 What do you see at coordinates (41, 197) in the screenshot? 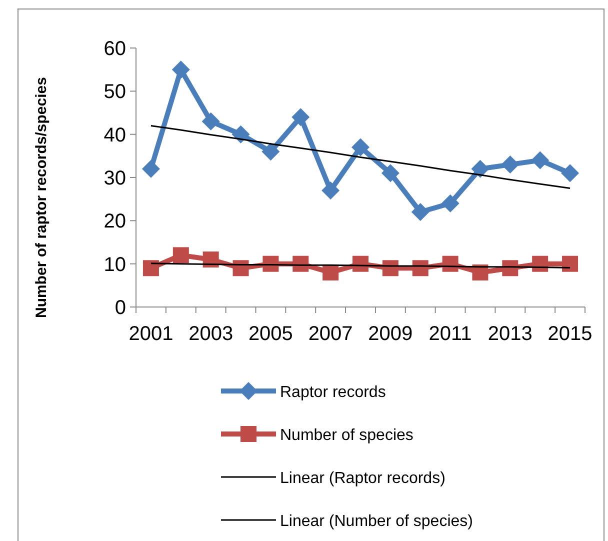
I see `y-axis-title: Number of raptor records/species` at bounding box center [41, 197].